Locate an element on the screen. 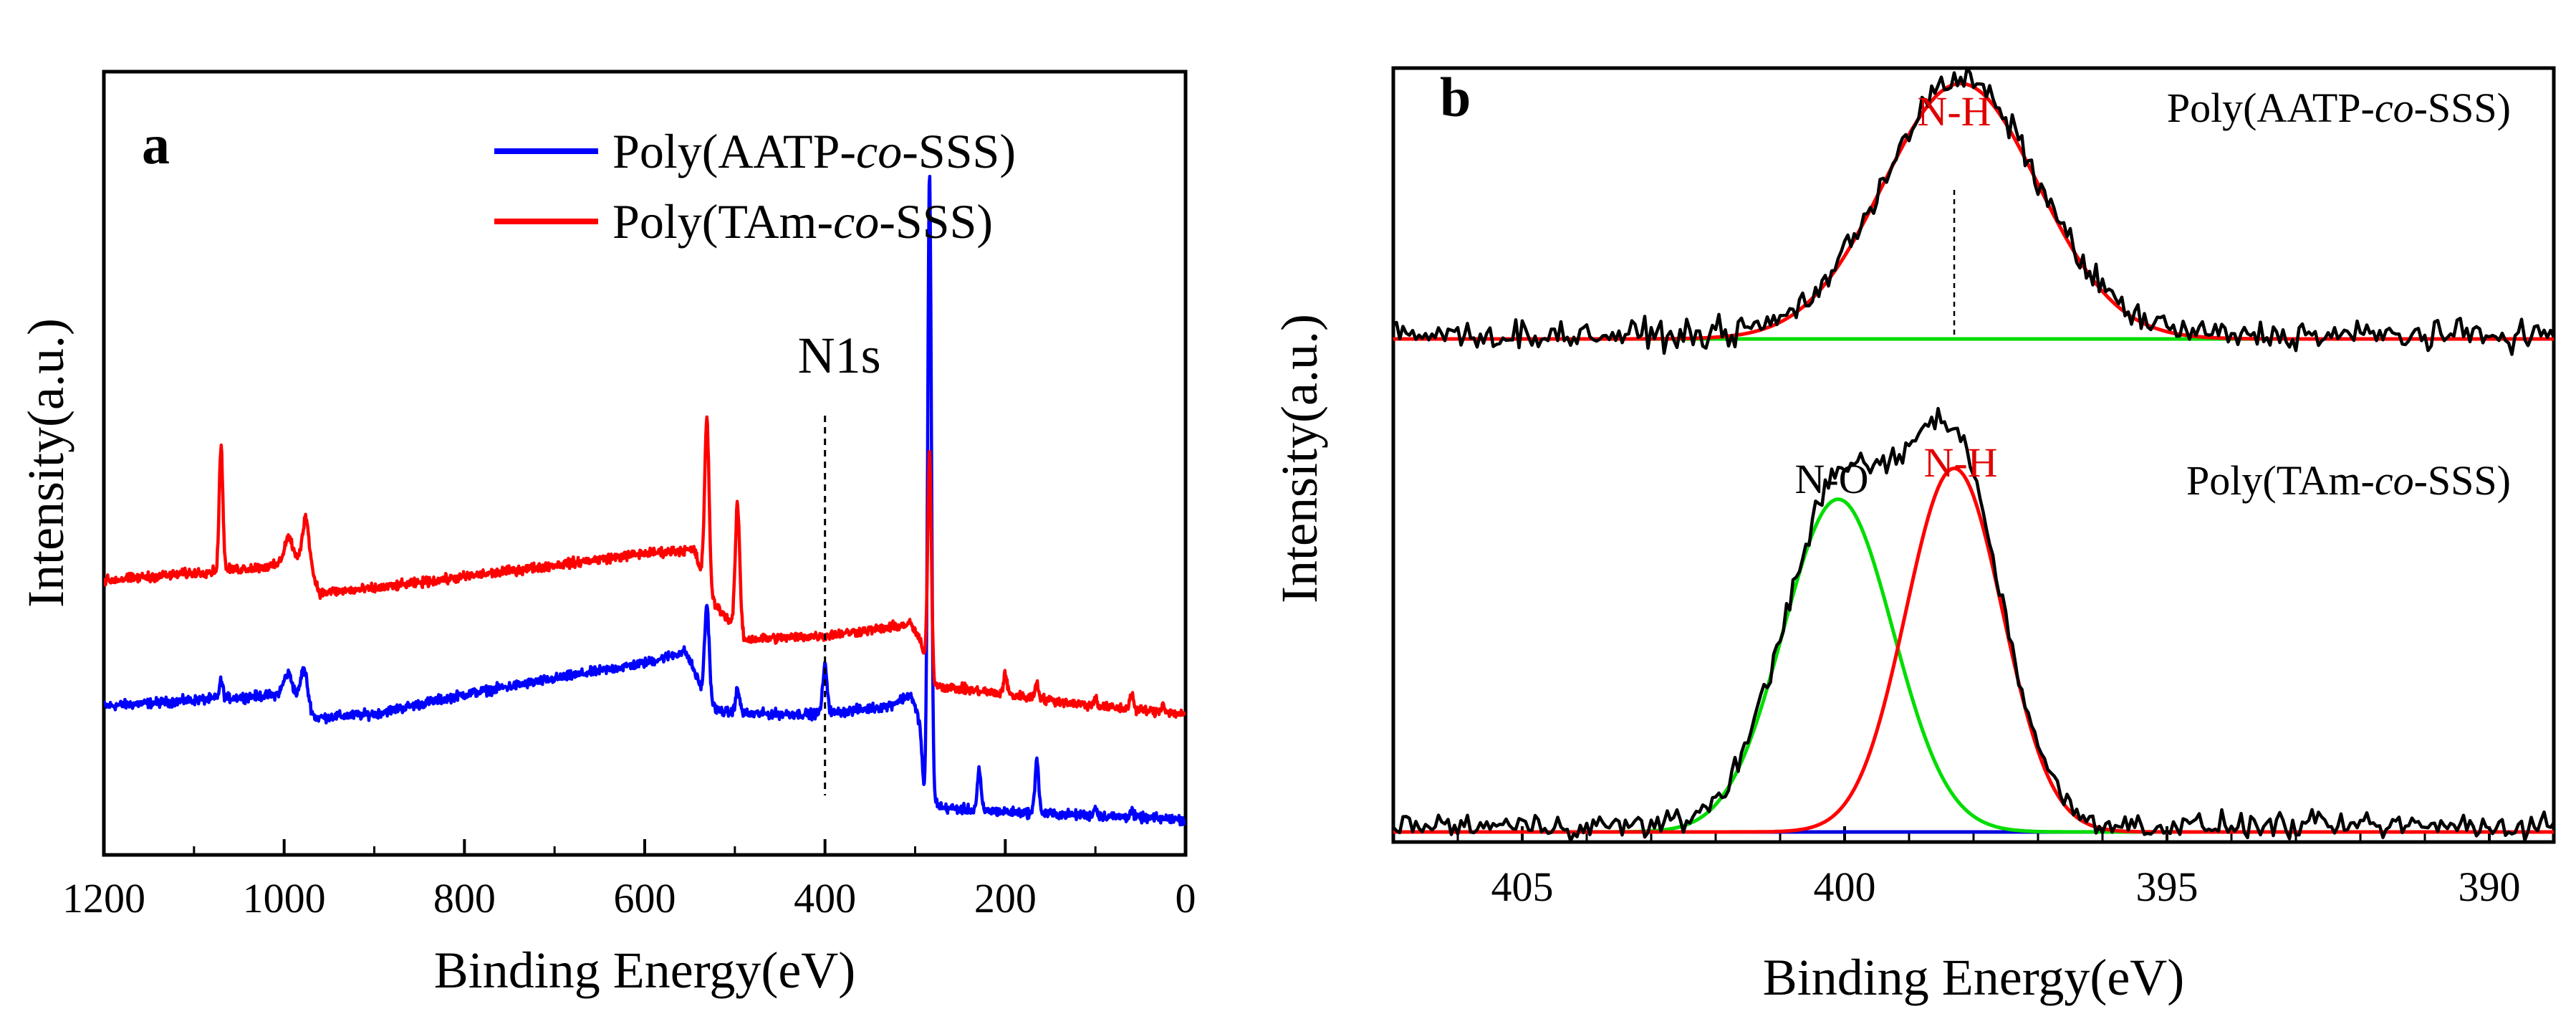  upper-raw-spectrum is located at coordinates (1973, 212).